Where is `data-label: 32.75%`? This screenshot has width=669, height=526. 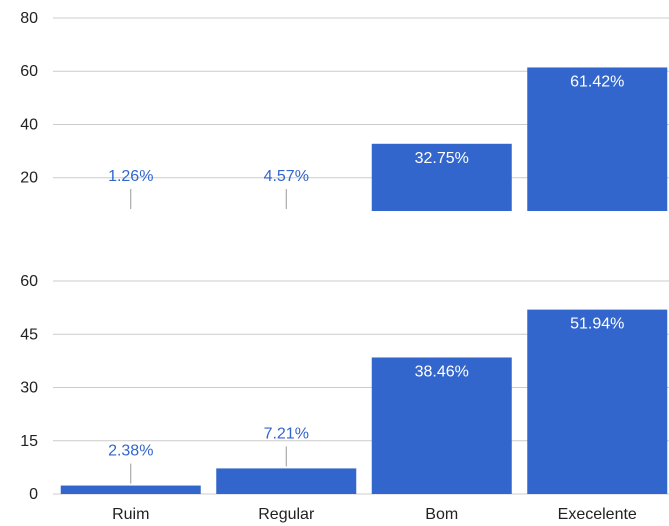 data-label: 32.75% is located at coordinates (442, 158).